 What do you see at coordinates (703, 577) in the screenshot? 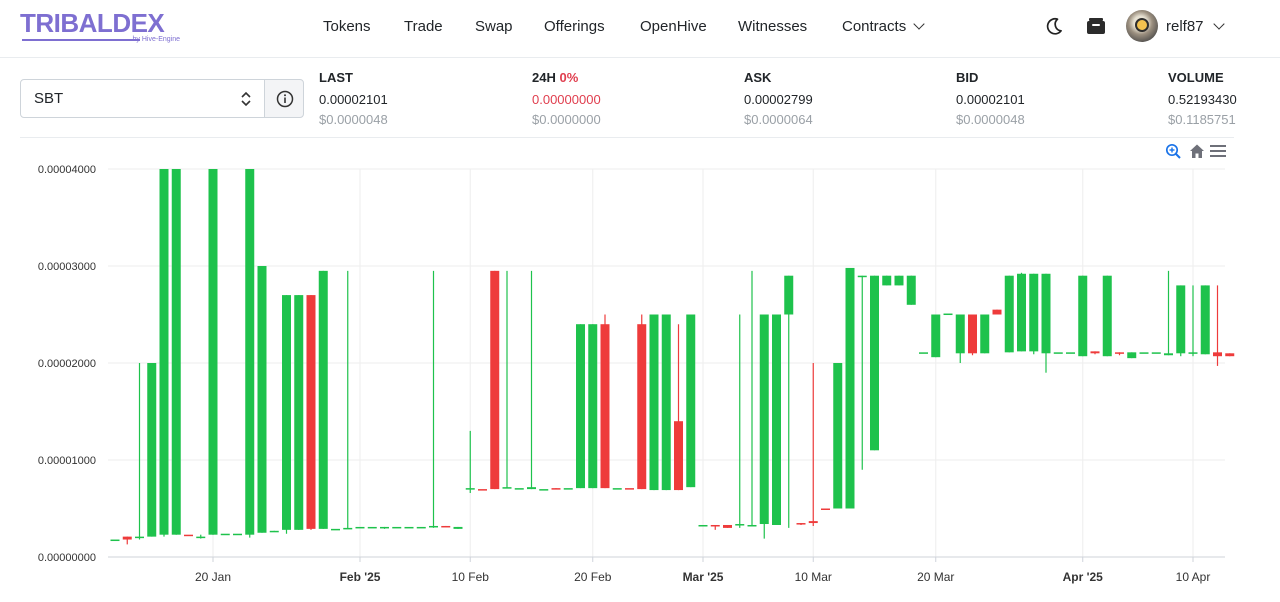
I see `x-tick-label: Mar '25` at bounding box center [703, 577].